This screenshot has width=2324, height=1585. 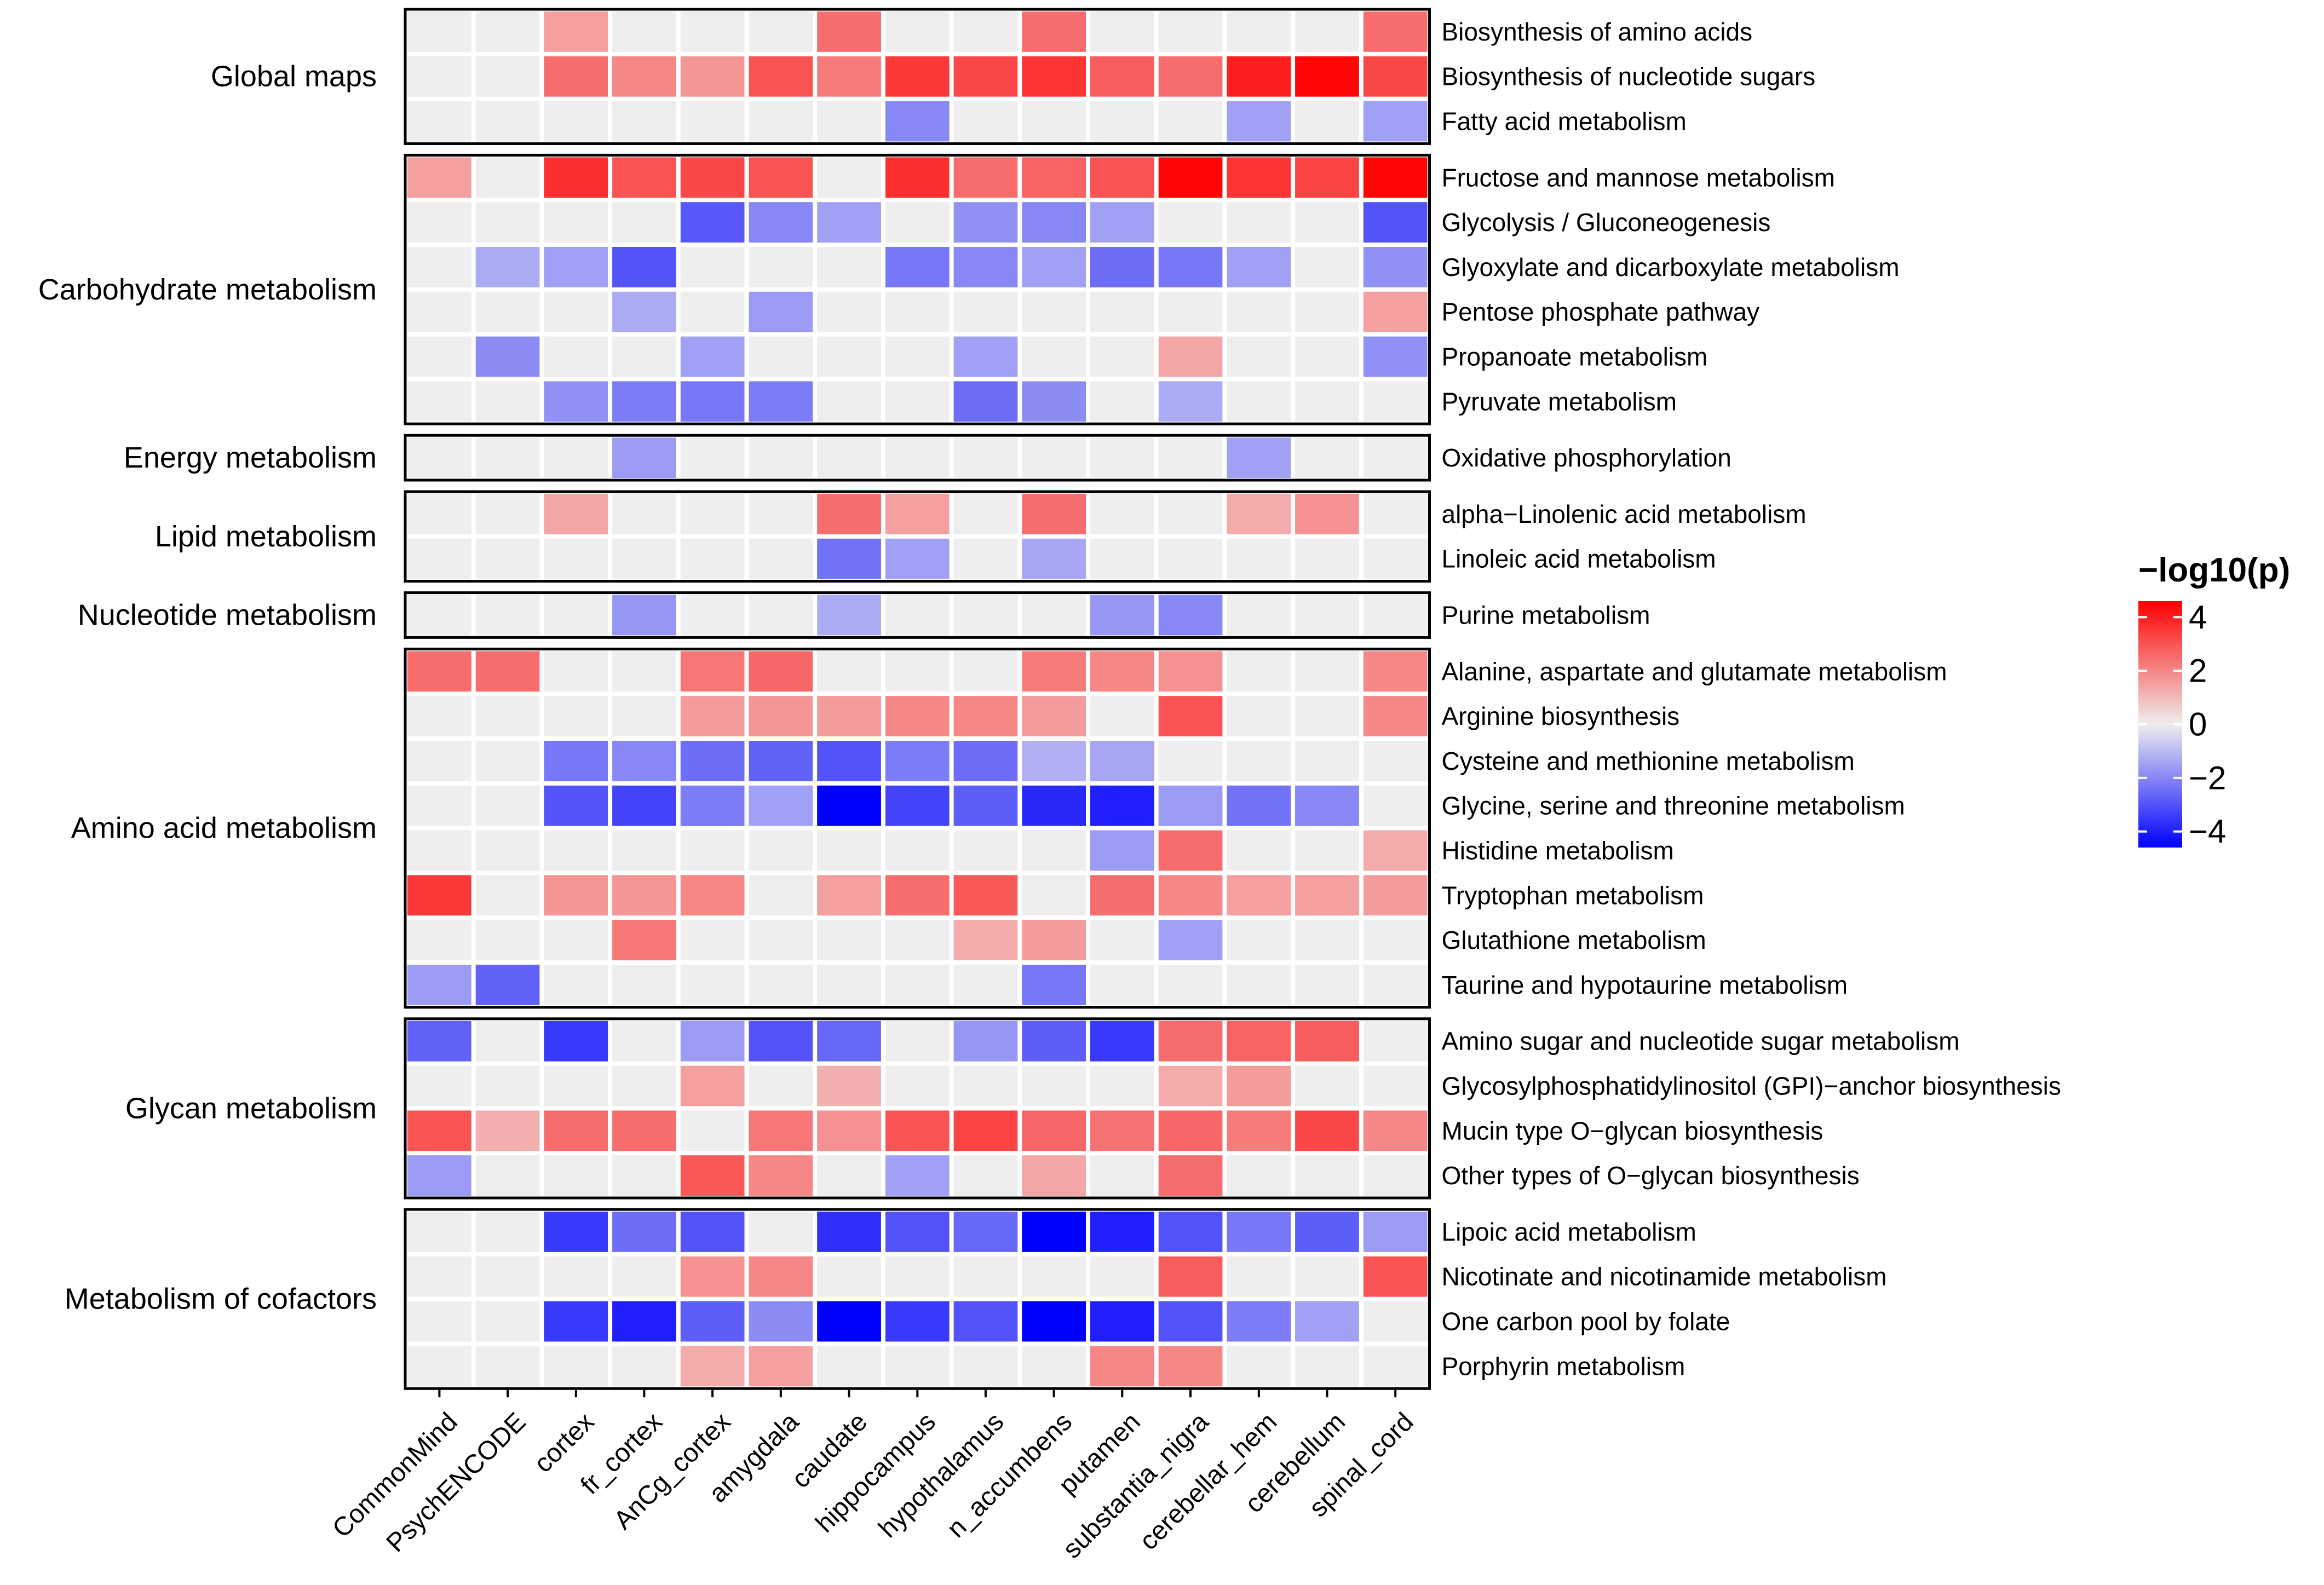 What do you see at coordinates (1673, 806) in the screenshot?
I see `row-label: Glycine, serine and threonine metabolism` at bounding box center [1673, 806].